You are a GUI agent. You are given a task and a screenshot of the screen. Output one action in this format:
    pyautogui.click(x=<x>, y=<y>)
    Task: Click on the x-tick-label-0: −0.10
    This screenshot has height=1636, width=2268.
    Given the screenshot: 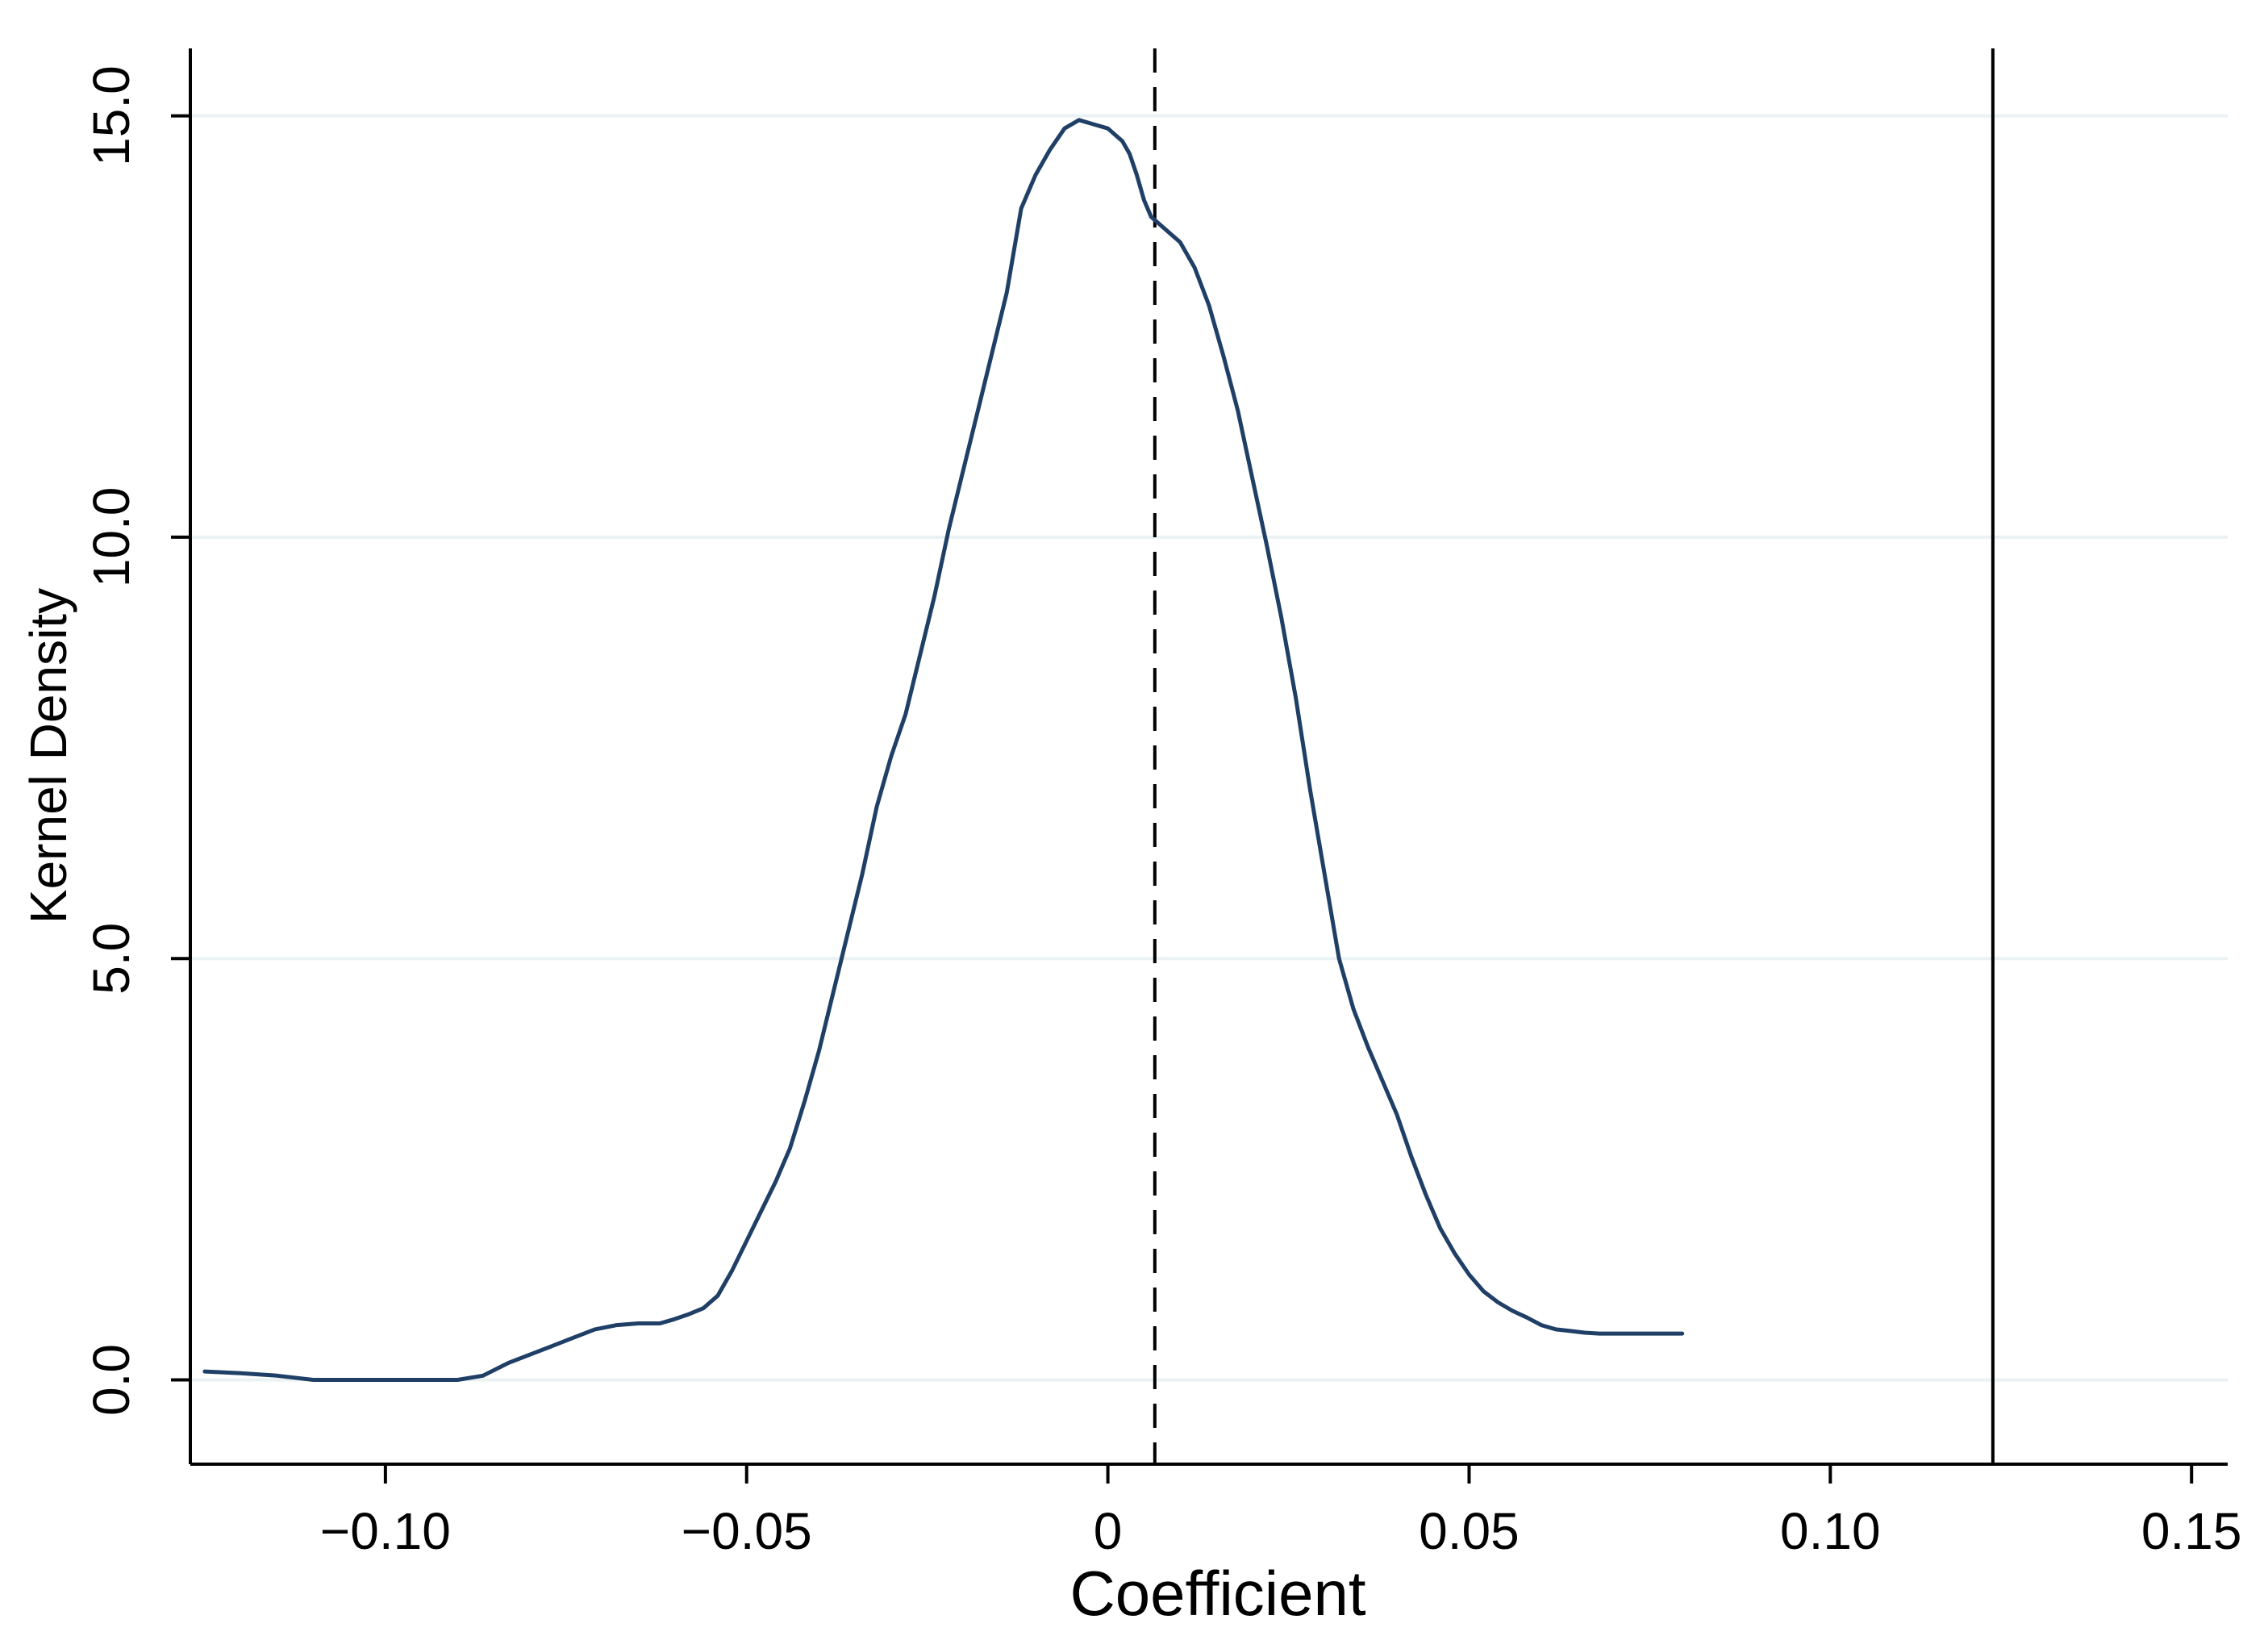 What is the action you would take?
    pyautogui.click(x=385, y=1531)
    